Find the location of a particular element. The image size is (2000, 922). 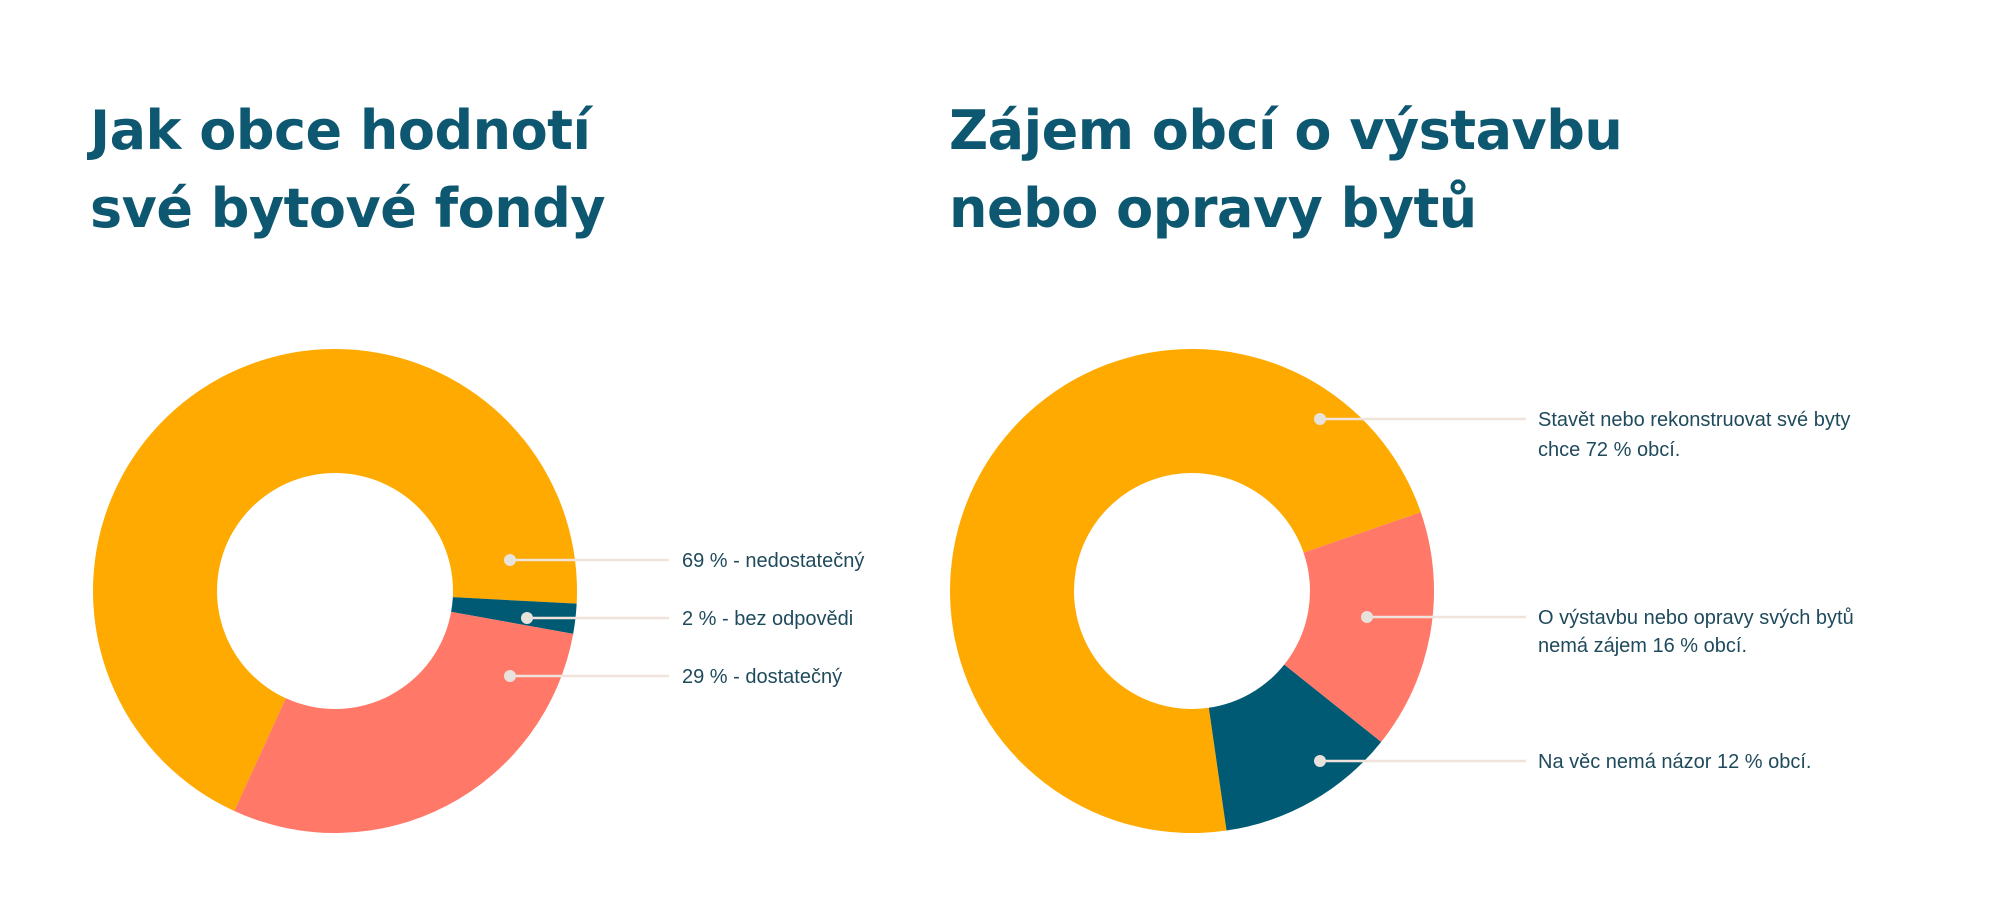

donut-slice-nemá-zájem is located at coordinates (1359, 627).